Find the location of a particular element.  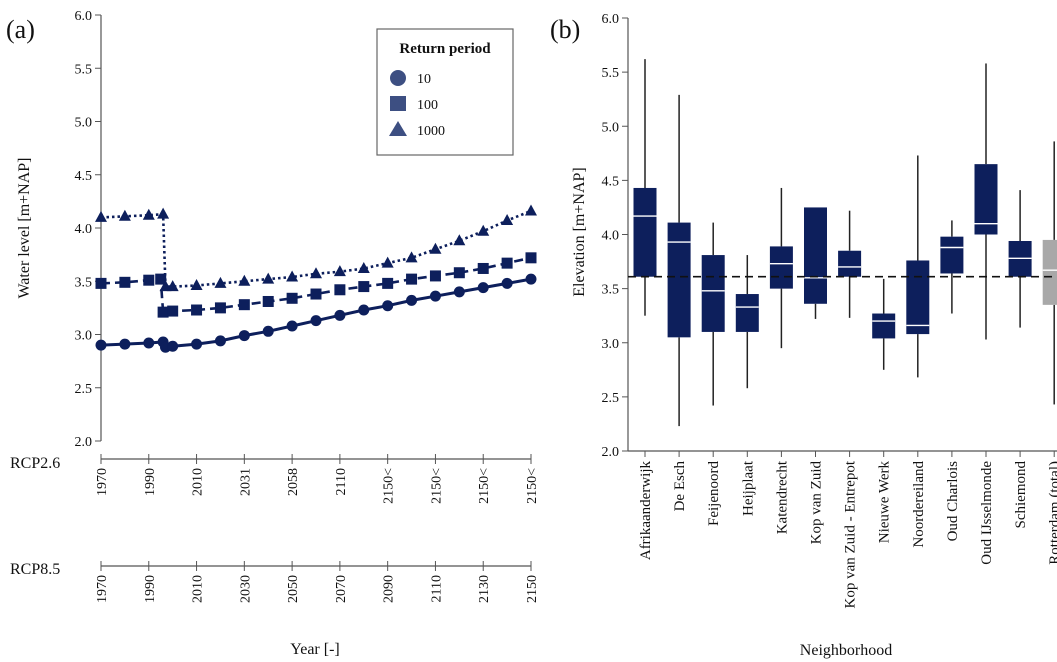

panel-b-label: (b) is located at coordinates (565, 29).